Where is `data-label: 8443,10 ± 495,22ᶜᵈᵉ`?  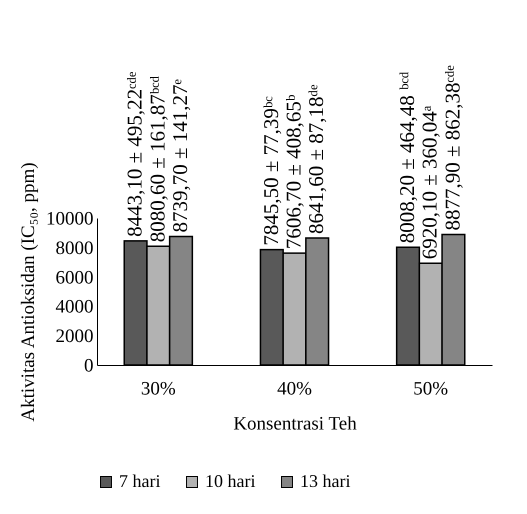
data-label: 8443,10 ± 495,22ᶜᵈᵉ is located at coordinates (134, 153).